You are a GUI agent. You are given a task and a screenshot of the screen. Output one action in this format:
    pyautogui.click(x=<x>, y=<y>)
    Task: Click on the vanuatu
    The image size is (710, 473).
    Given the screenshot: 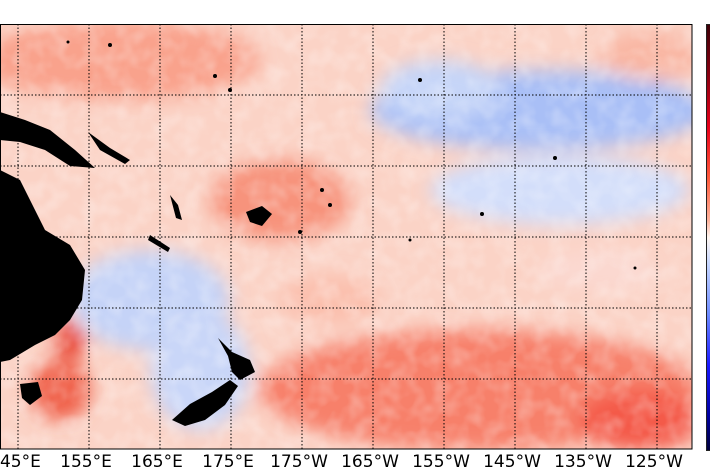 What is the action you would take?
    pyautogui.click(x=176, y=207)
    